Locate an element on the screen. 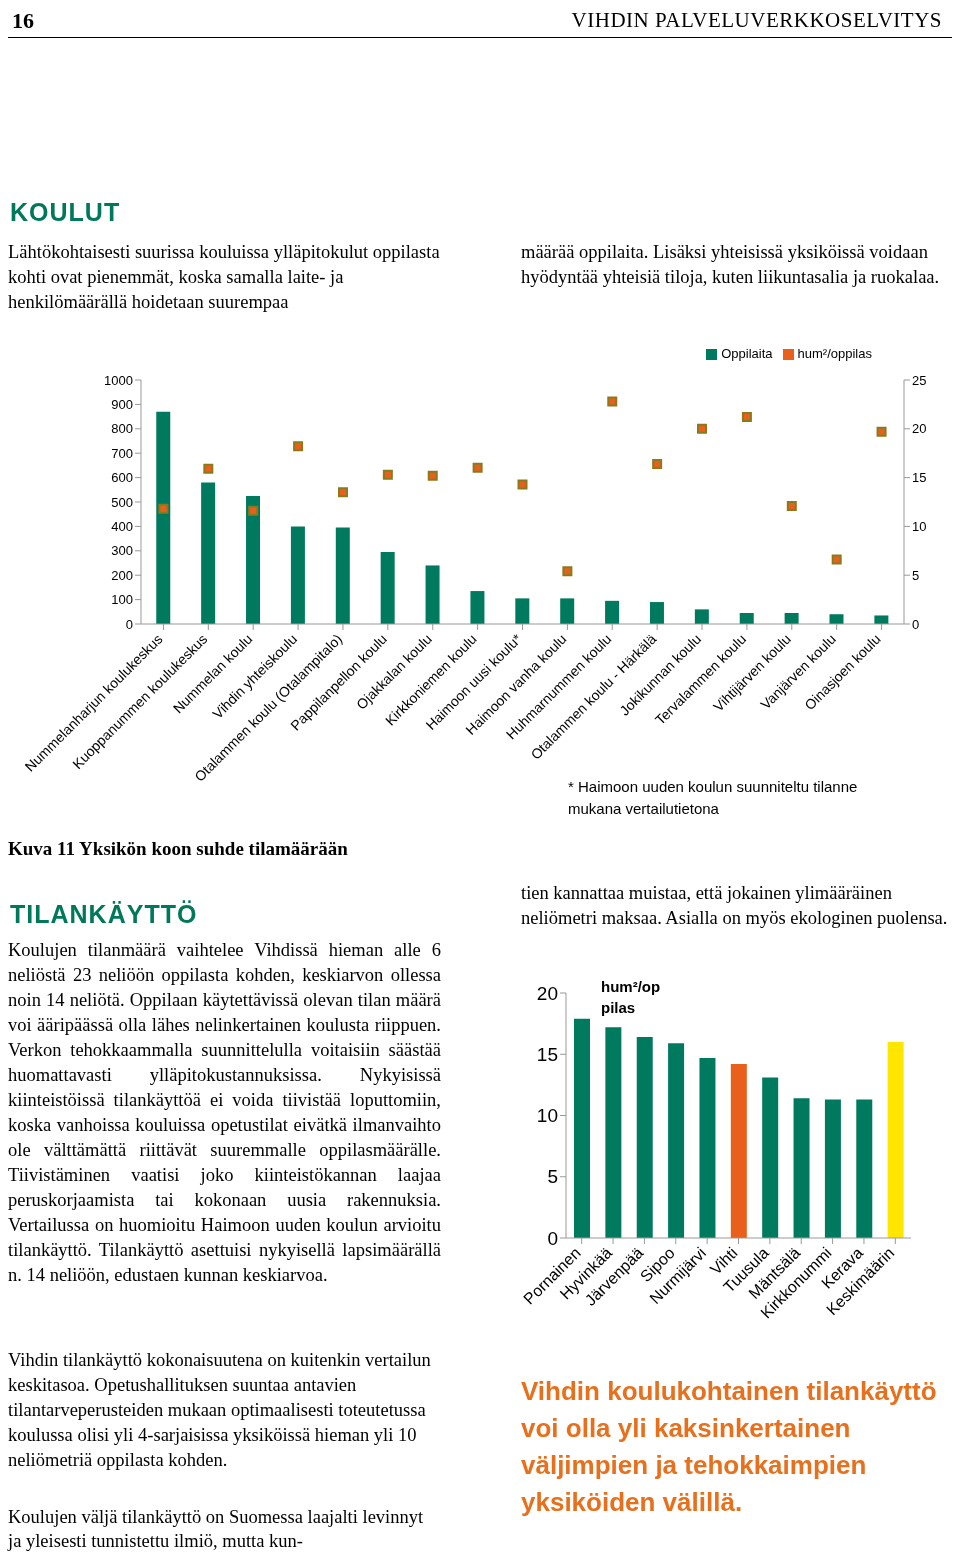  y2-tick-label: 15 is located at coordinates (919, 478).